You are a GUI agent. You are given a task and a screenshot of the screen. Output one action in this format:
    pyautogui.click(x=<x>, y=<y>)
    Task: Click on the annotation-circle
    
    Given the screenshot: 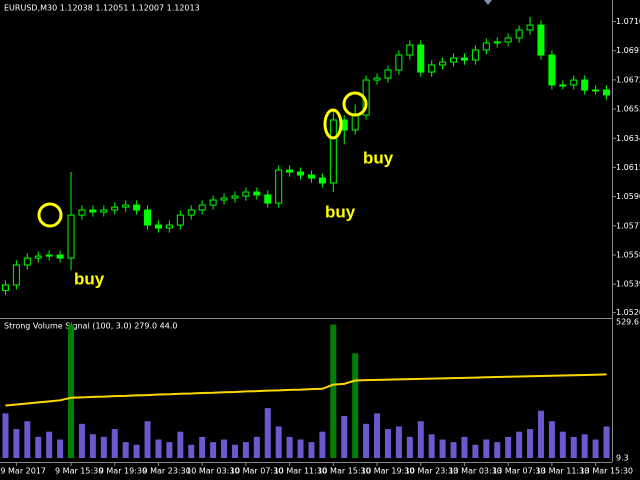 What is the action you would take?
    pyautogui.click(x=333, y=124)
    